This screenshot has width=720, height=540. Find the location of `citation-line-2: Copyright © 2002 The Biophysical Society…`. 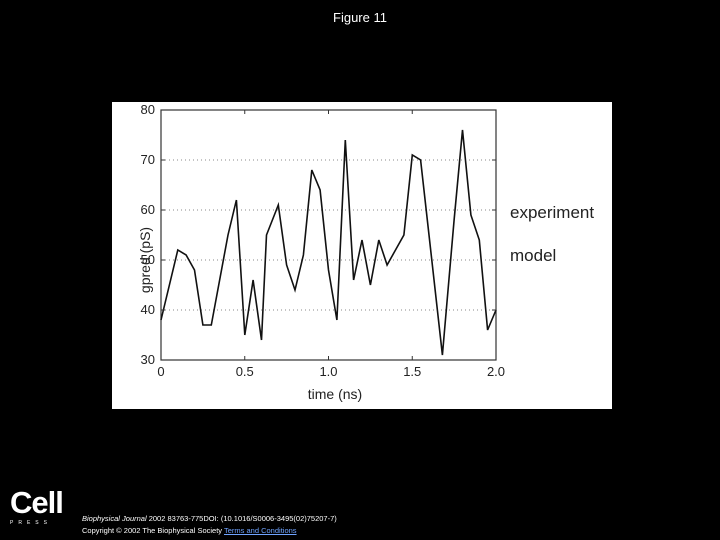

citation-line-2: Copyright © 2002 The Biophysical Society… is located at coordinates (209, 531).